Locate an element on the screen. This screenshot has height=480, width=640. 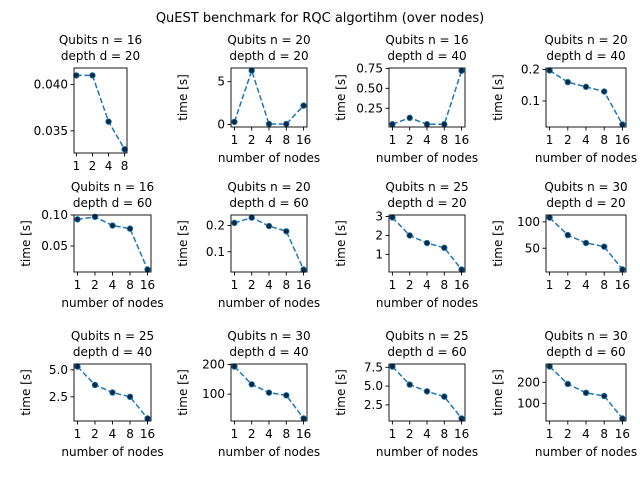
y-tick-label: 0.1 is located at coordinates (215, 252).